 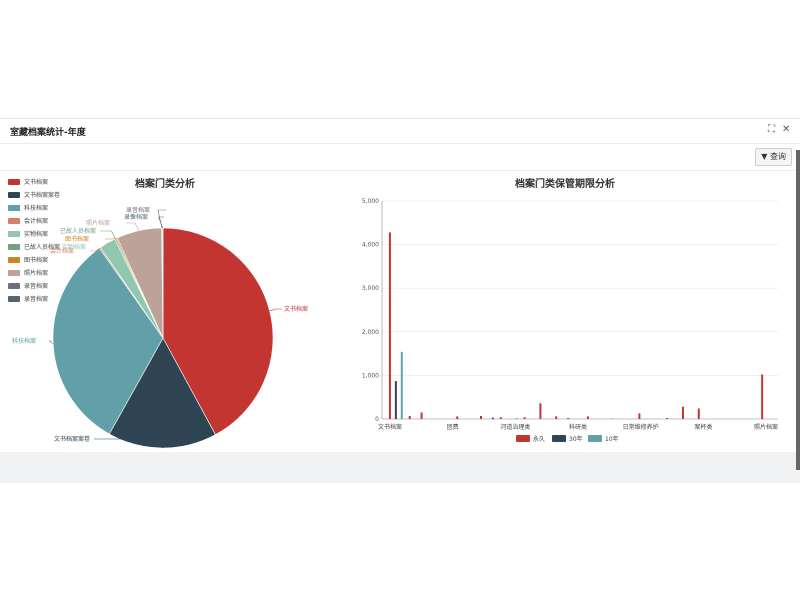 What do you see at coordinates (578, 427) in the screenshot?
I see `x-tick-label: 科研类` at bounding box center [578, 427].